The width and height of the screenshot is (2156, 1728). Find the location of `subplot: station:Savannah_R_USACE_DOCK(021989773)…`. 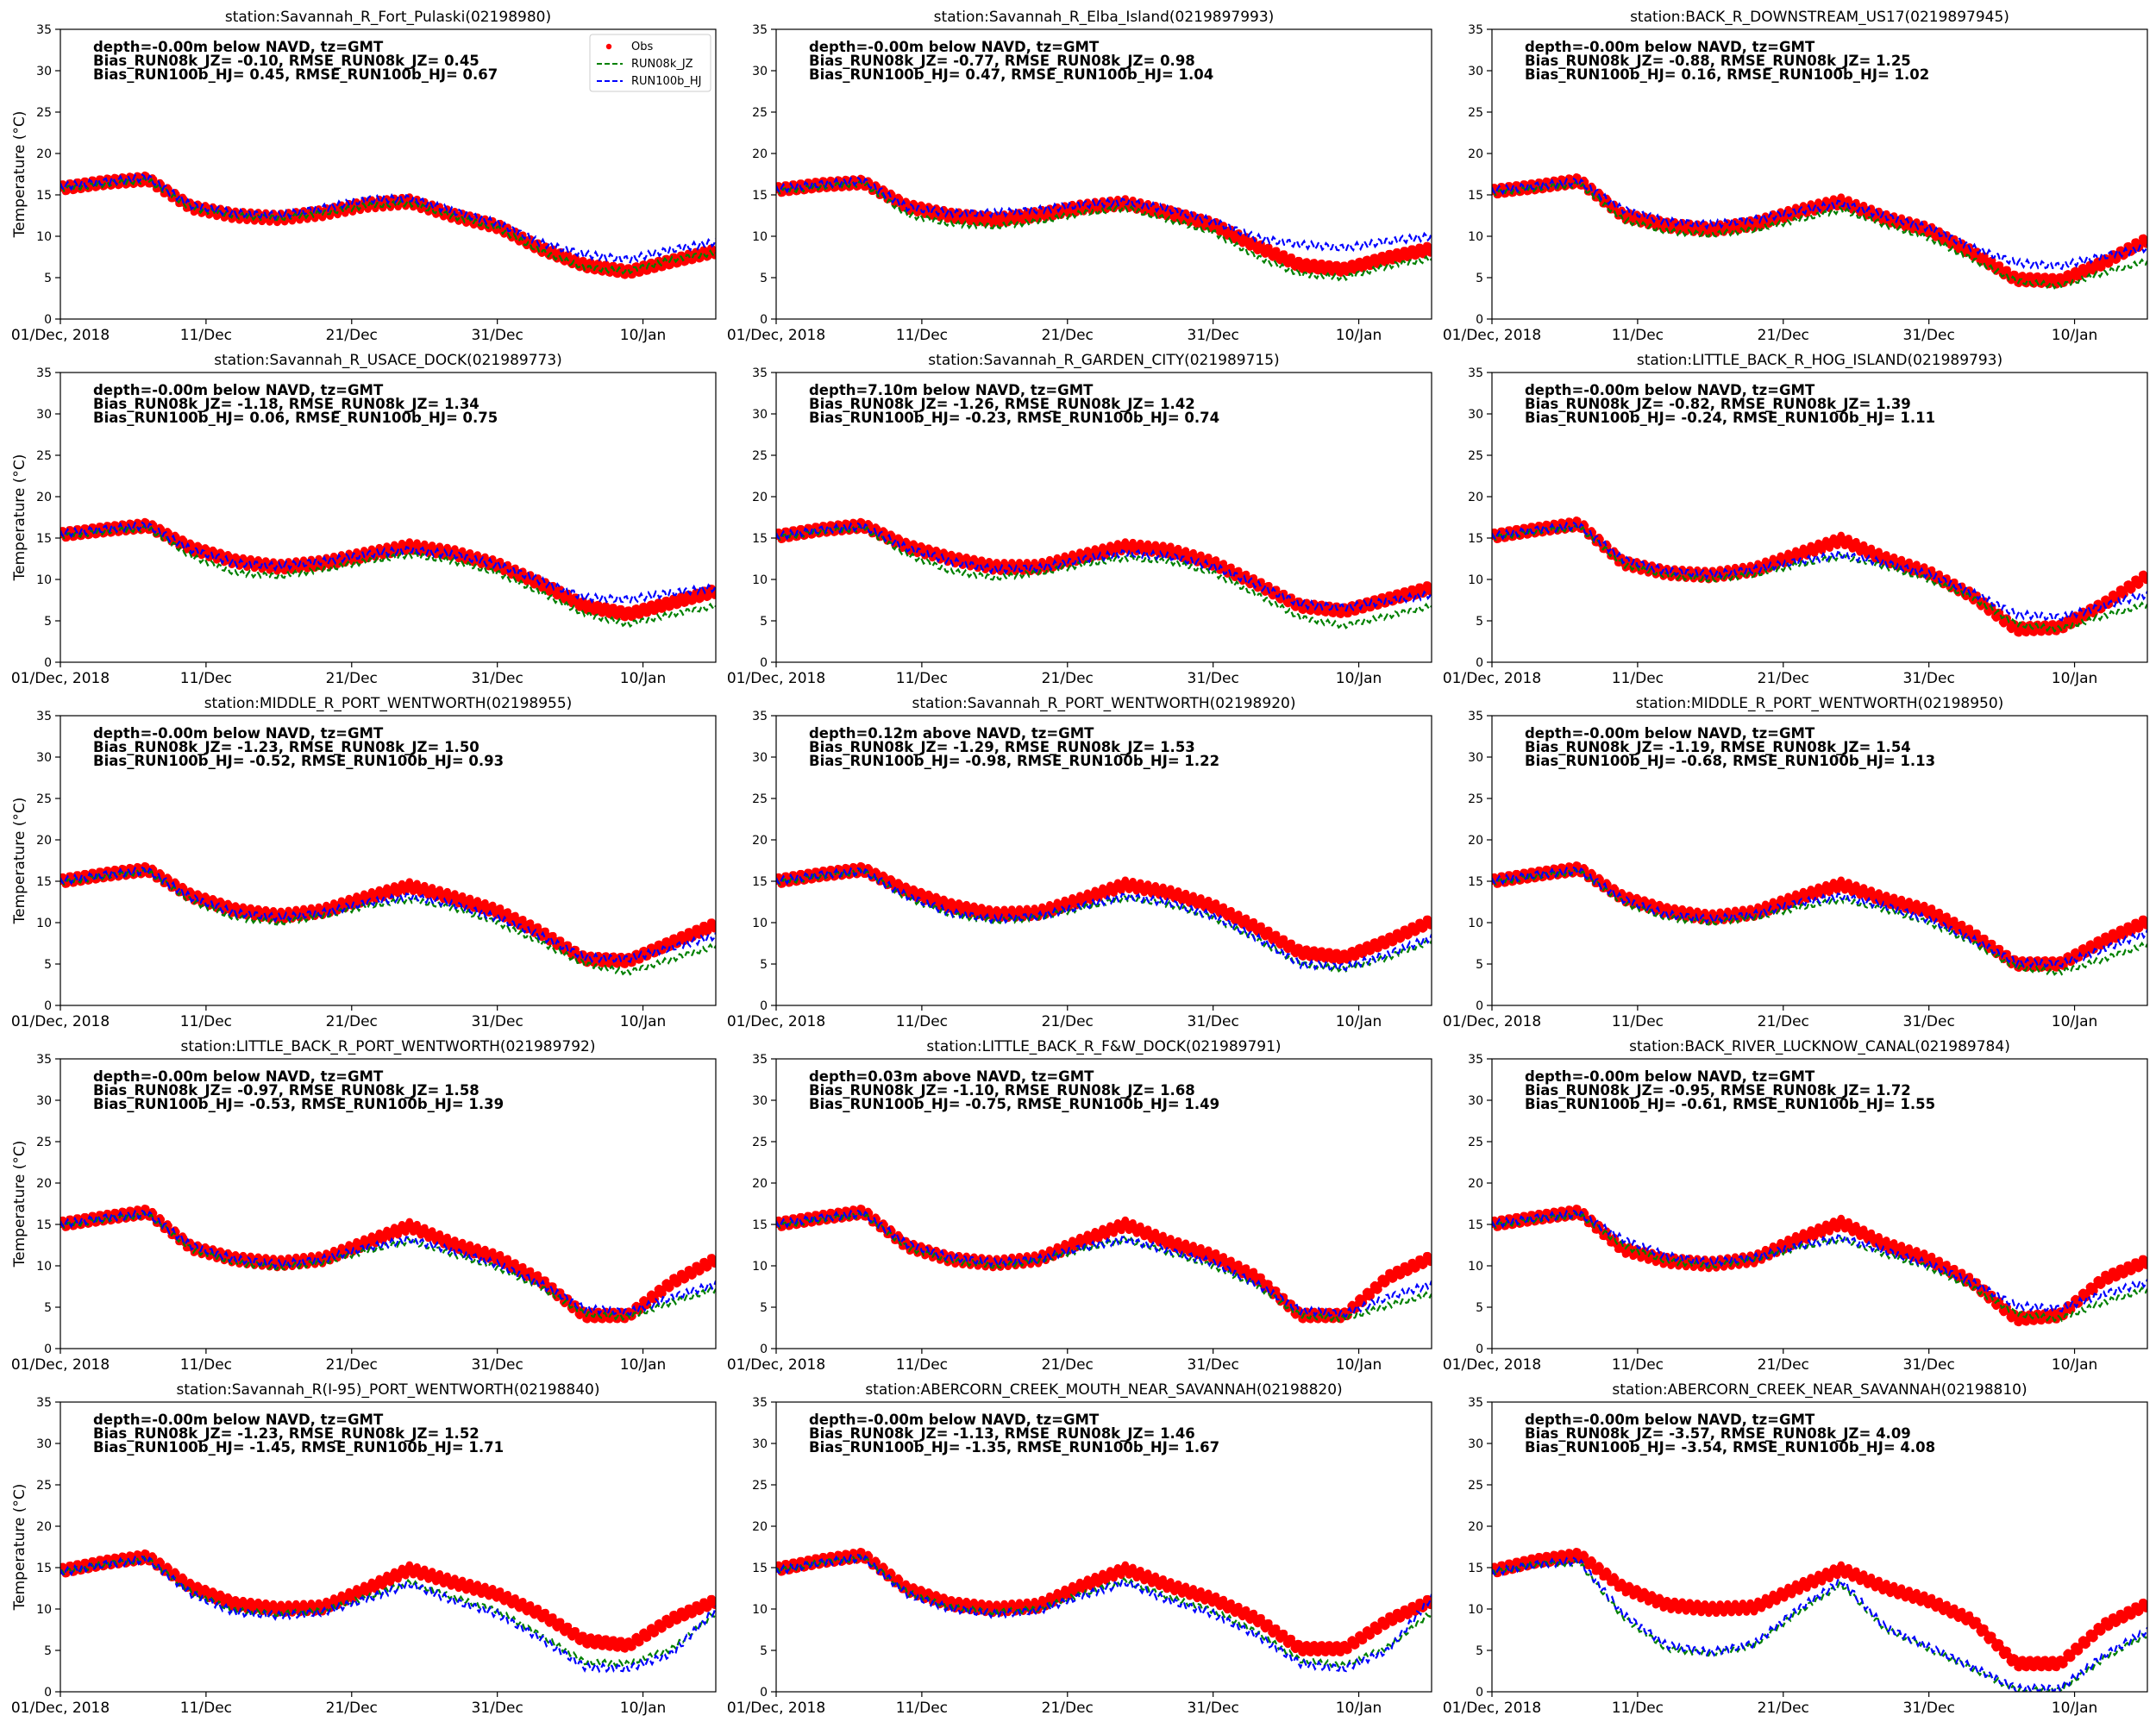

subplot: station:Savannah_R_USACE_DOCK(021989773)… is located at coordinates (365, 519).